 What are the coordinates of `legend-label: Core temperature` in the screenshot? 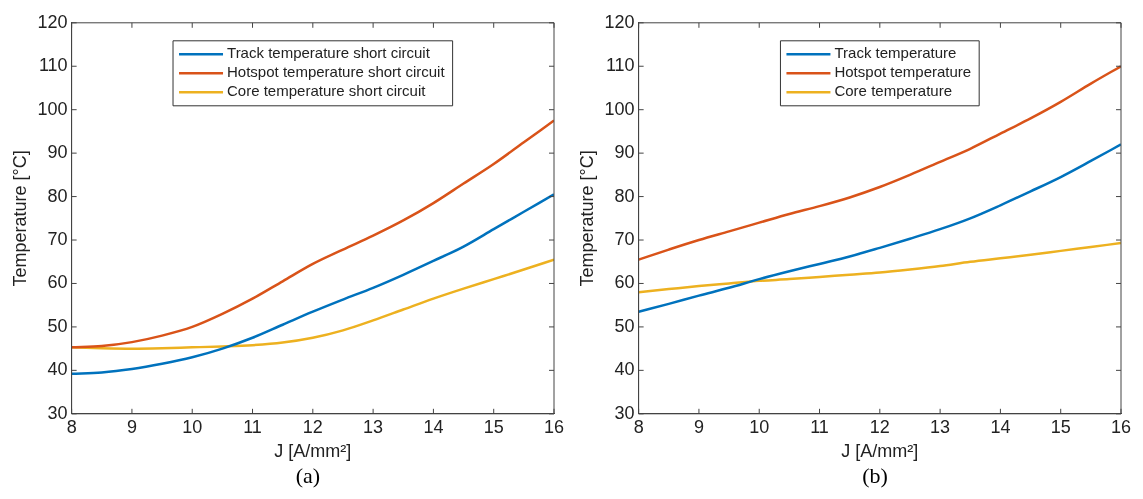 It's located at (893, 91).